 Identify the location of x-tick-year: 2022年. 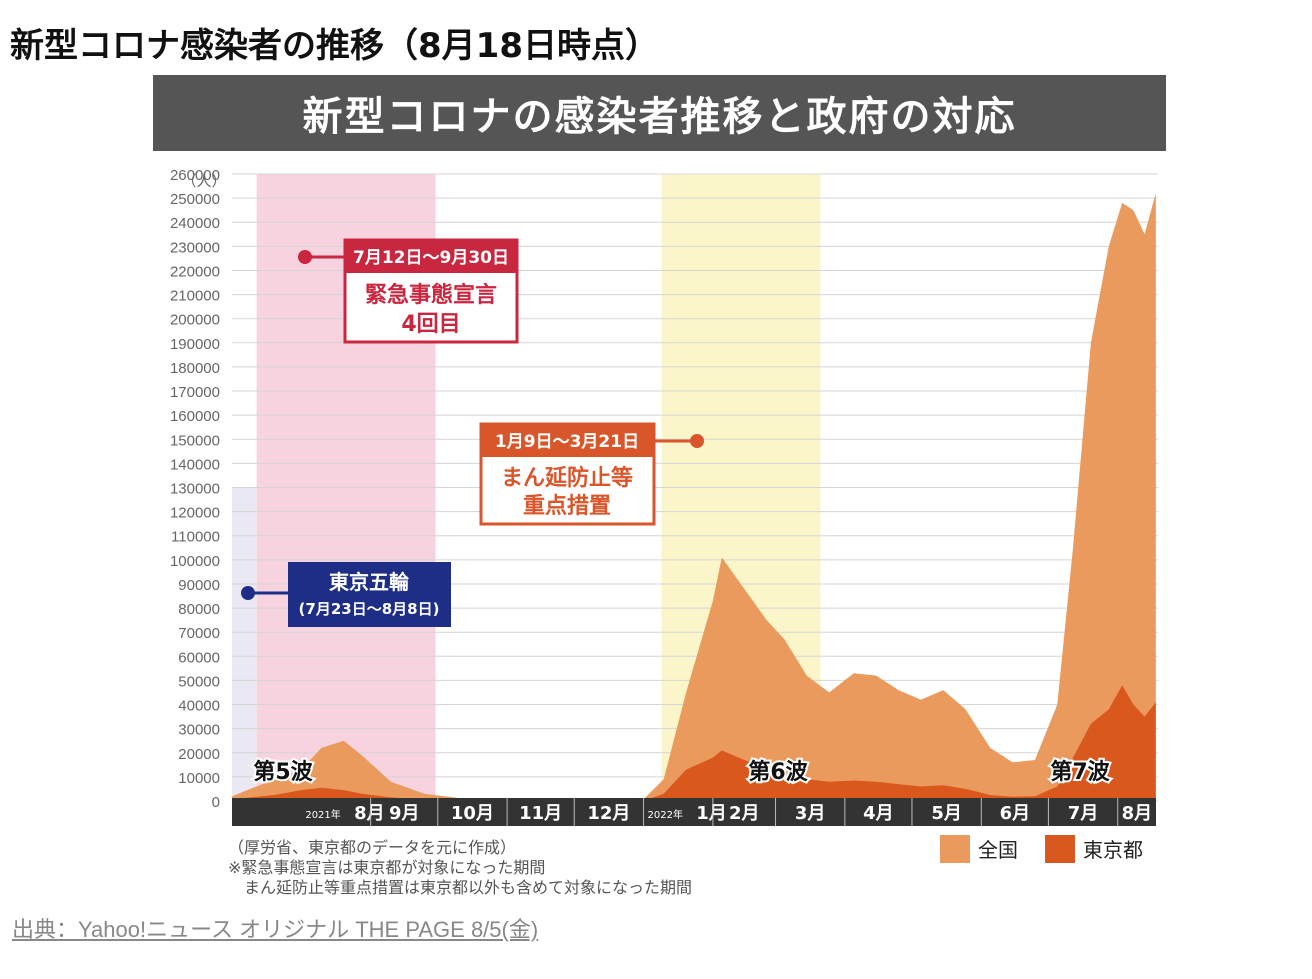
(665, 814).